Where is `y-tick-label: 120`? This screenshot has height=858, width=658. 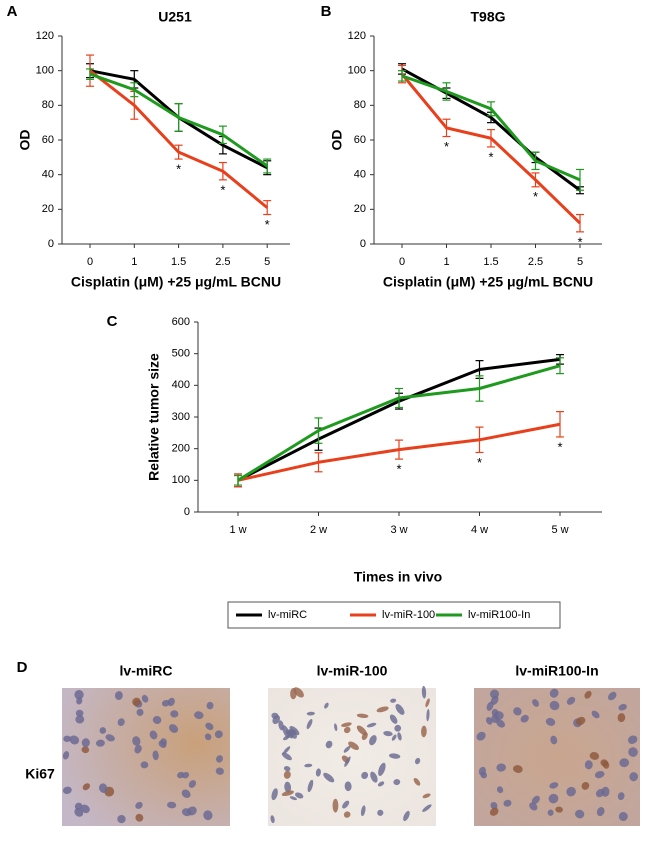
y-tick-label: 120 is located at coordinates (357, 36).